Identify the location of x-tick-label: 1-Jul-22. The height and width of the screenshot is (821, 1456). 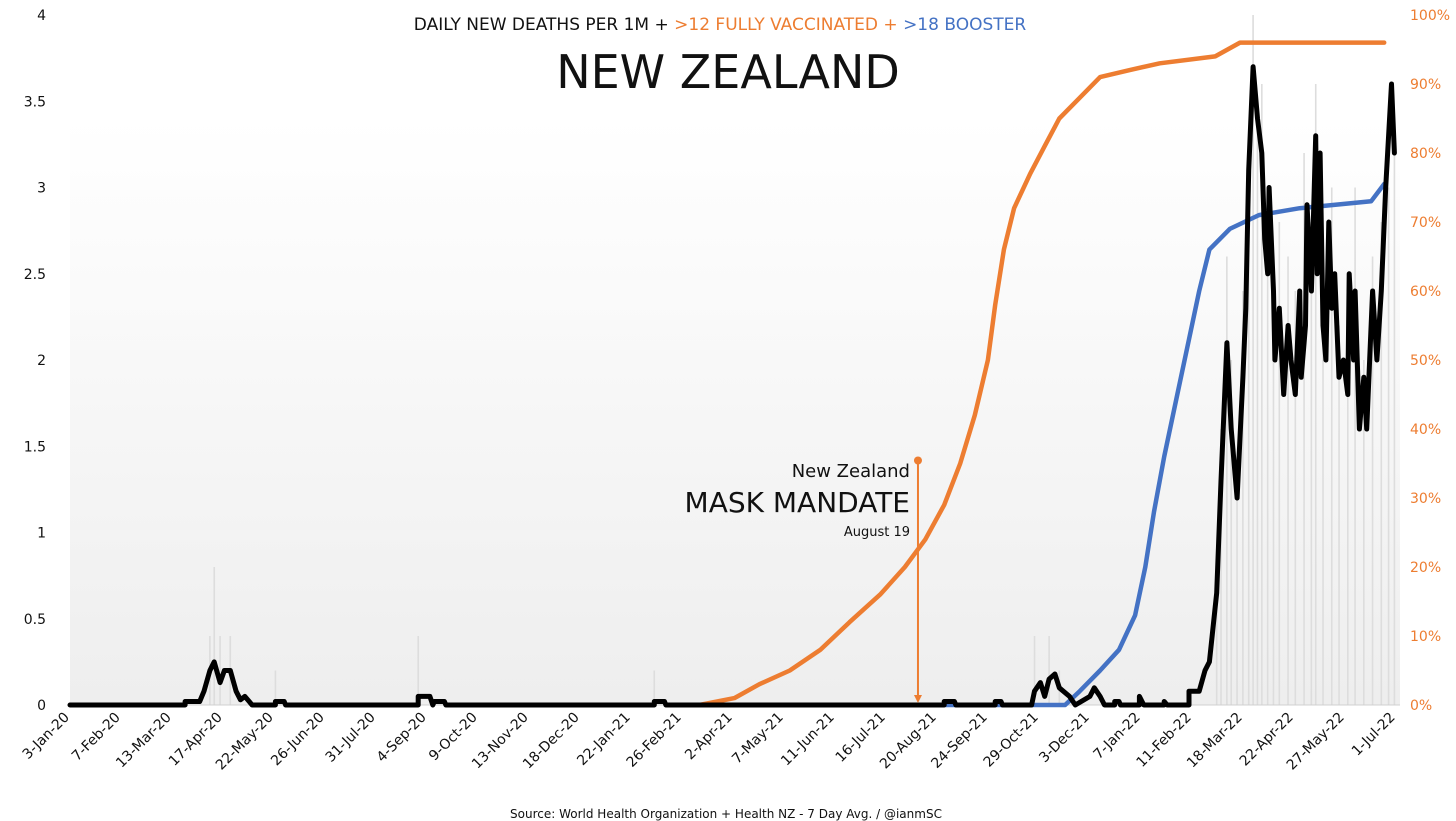
(1374, 735).